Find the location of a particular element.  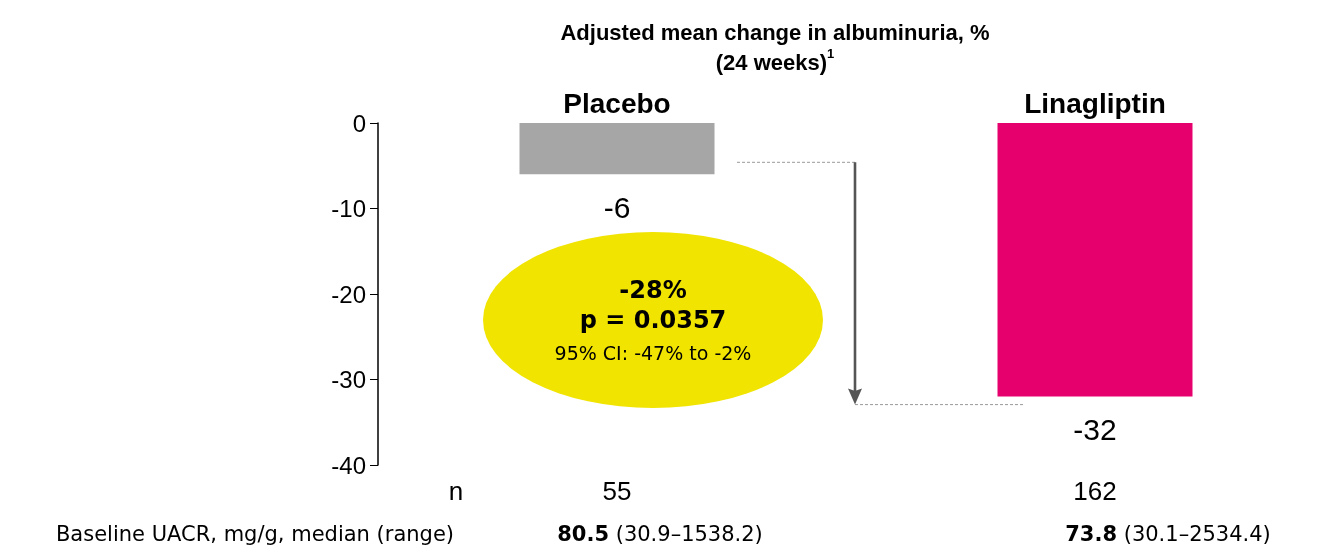

text: 55 is located at coordinates (617, 491).